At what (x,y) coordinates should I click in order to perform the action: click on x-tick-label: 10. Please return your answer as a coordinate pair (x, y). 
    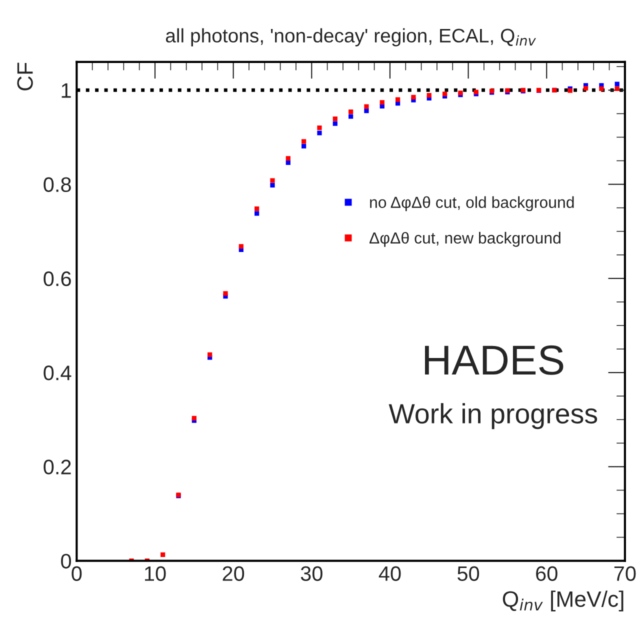
    Looking at the image, I should click on (155, 573).